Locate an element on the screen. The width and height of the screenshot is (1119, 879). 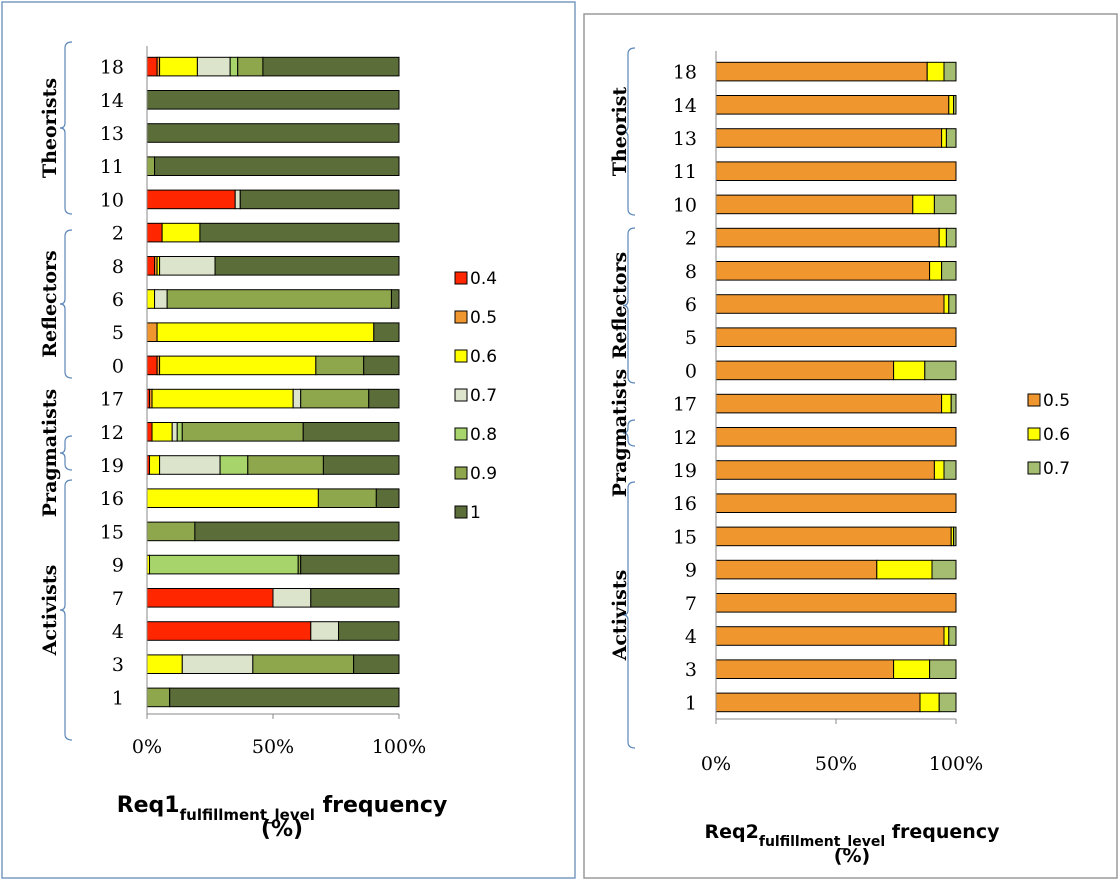
x-tick-label: 50% is located at coordinates (836, 764).